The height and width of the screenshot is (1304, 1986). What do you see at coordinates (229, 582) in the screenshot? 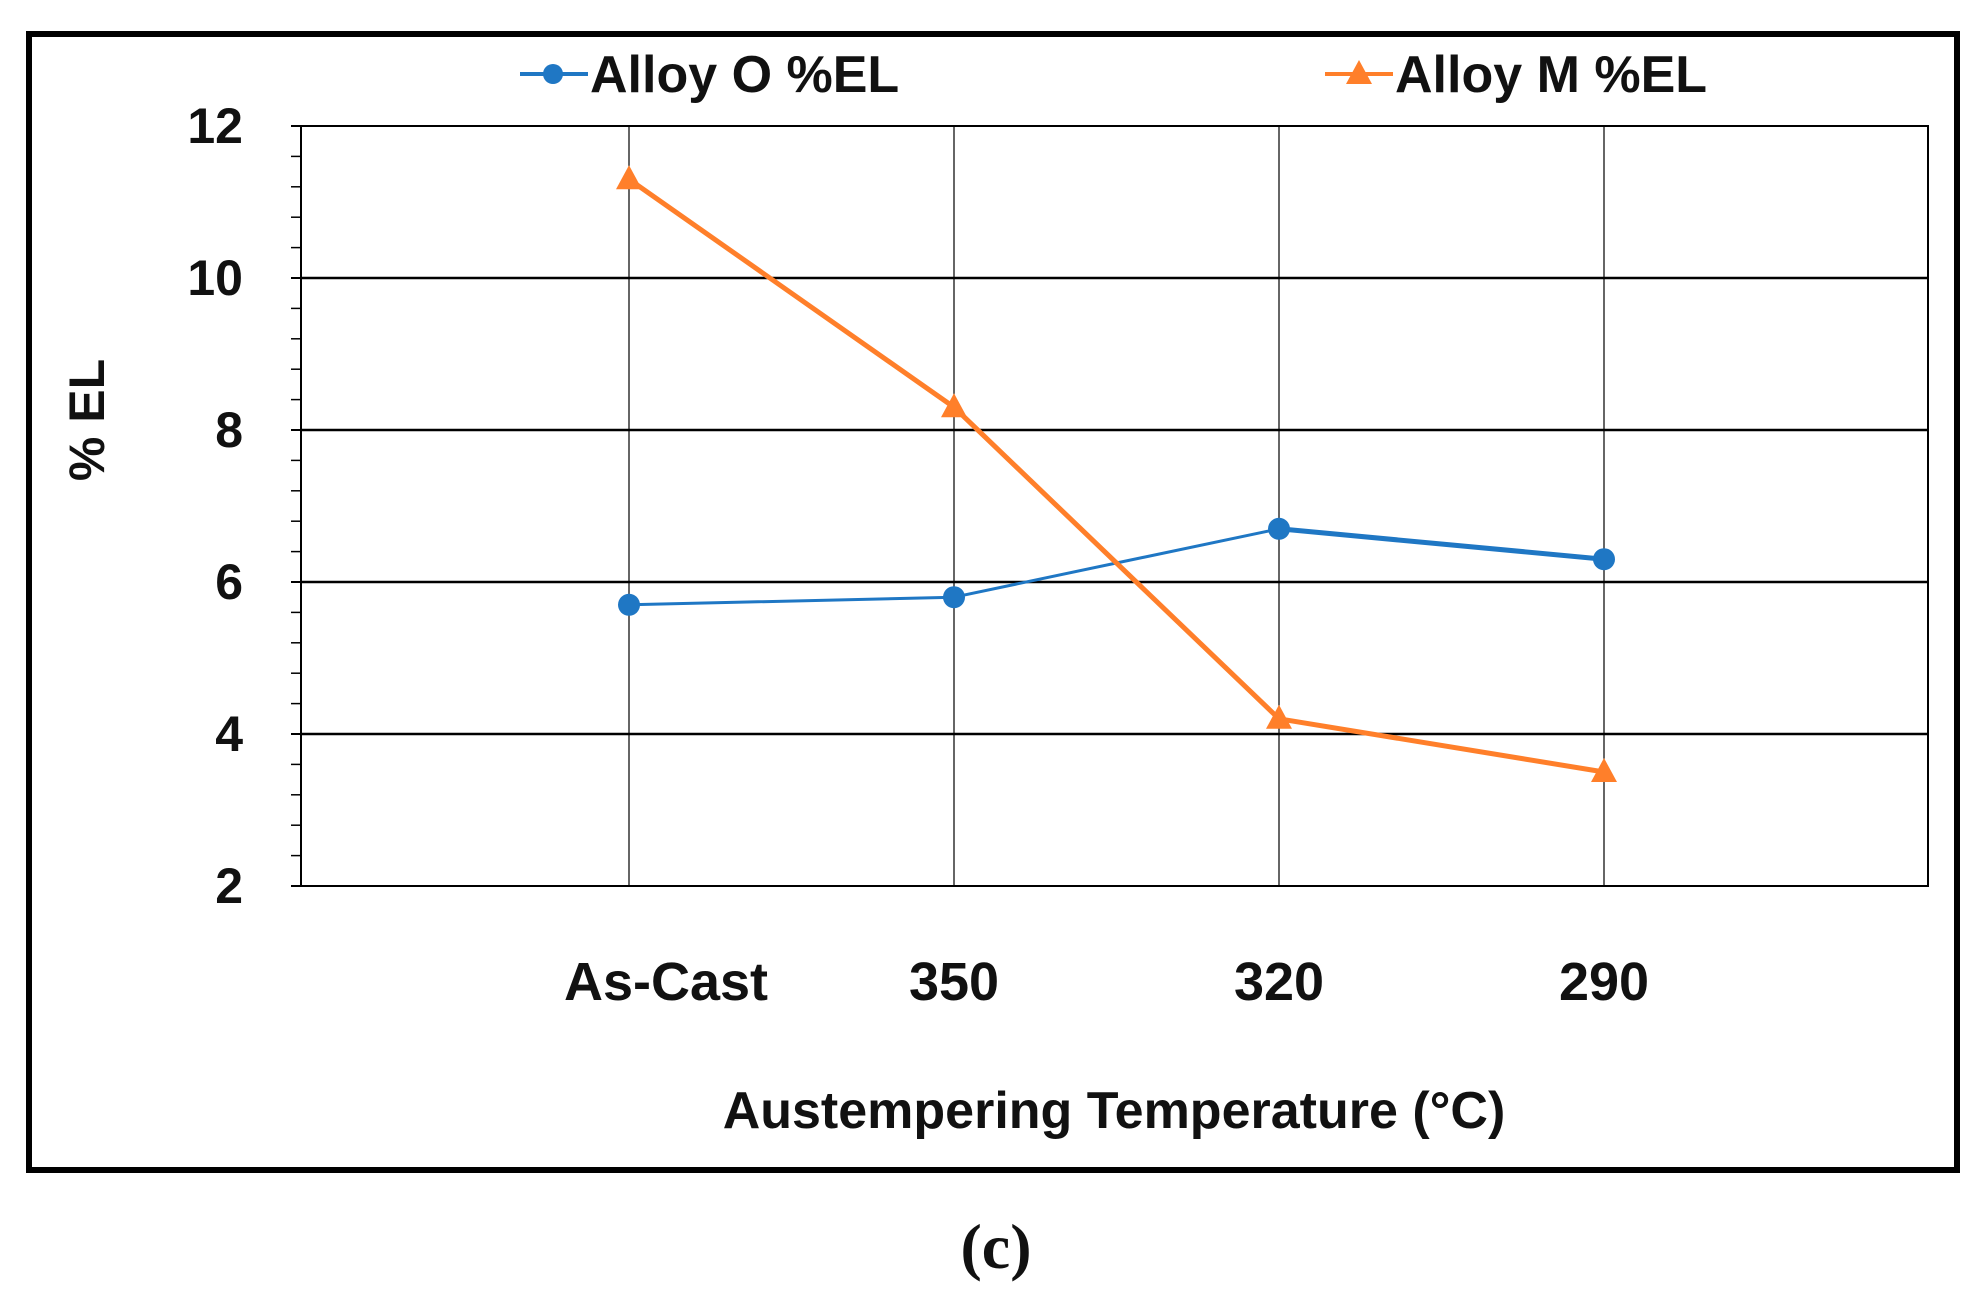
I see `y-tick-label: 6` at bounding box center [229, 582].